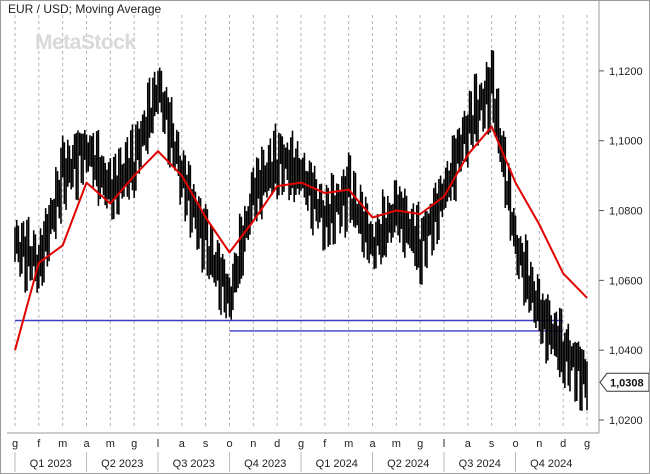  What do you see at coordinates (627, 383) in the screenshot?
I see `last-value-label: 1,0308` at bounding box center [627, 383].